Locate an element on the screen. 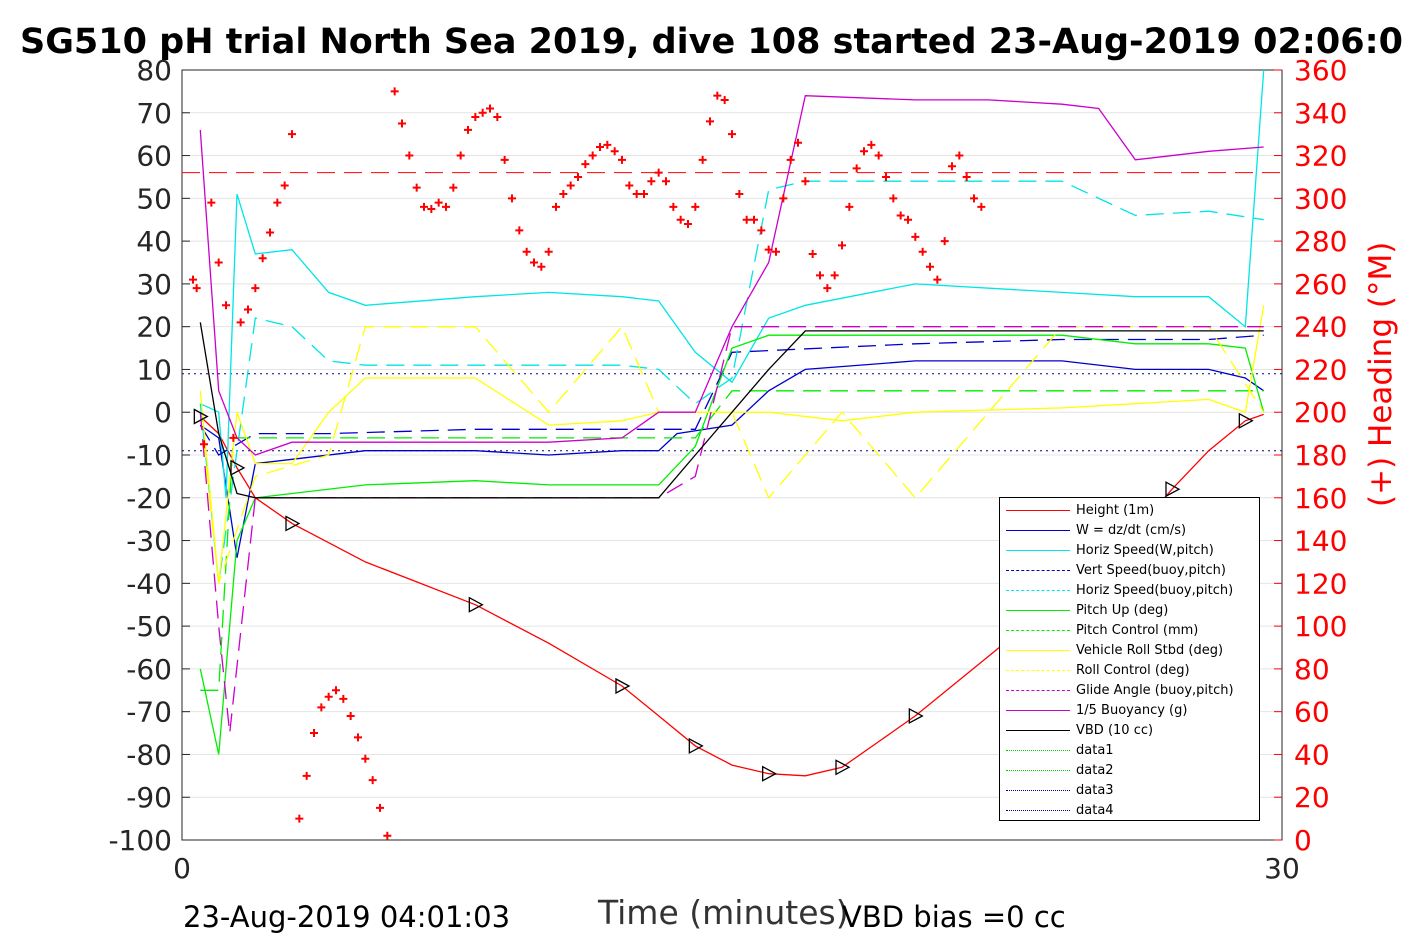 The height and width of the screenshot is (945, 1417). x-tick-label: 30 is located at coordinates (1282, 868).